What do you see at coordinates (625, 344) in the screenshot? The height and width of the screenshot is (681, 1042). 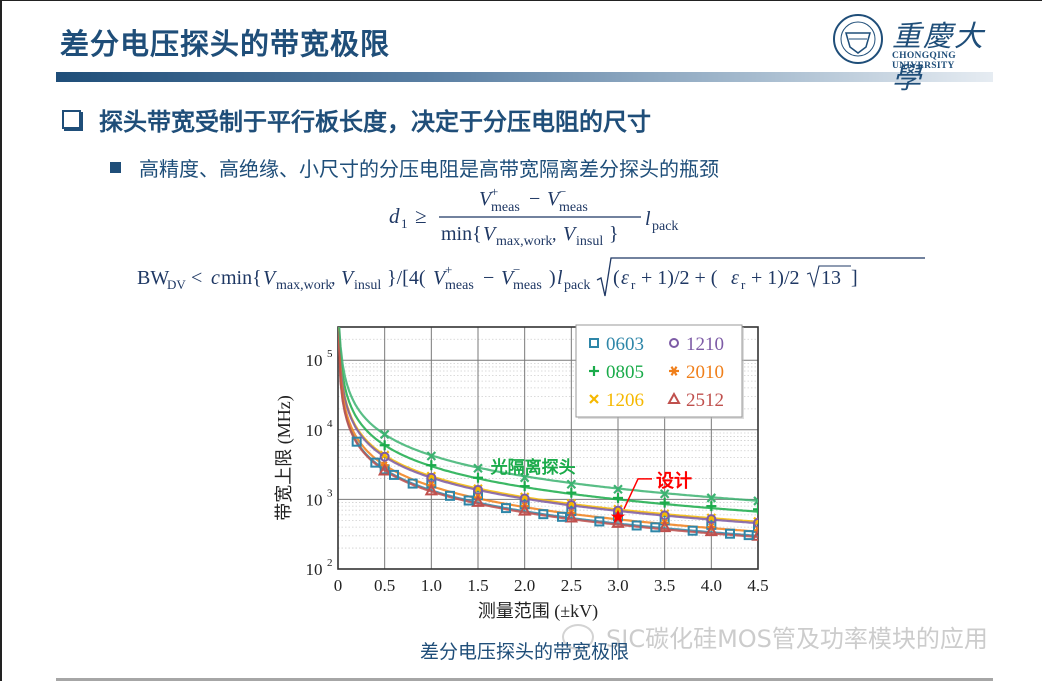 I see `svg-text: 0603` at bounding box center [625, 344].